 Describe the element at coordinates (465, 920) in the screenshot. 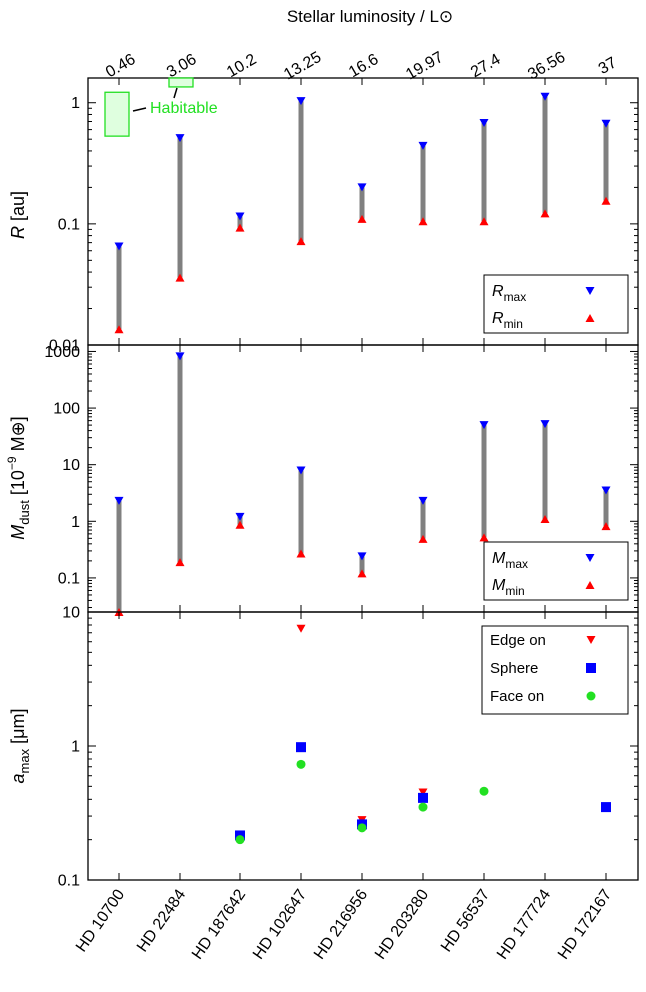

I see `star-name-hd-56537: HD 56537` at that location.